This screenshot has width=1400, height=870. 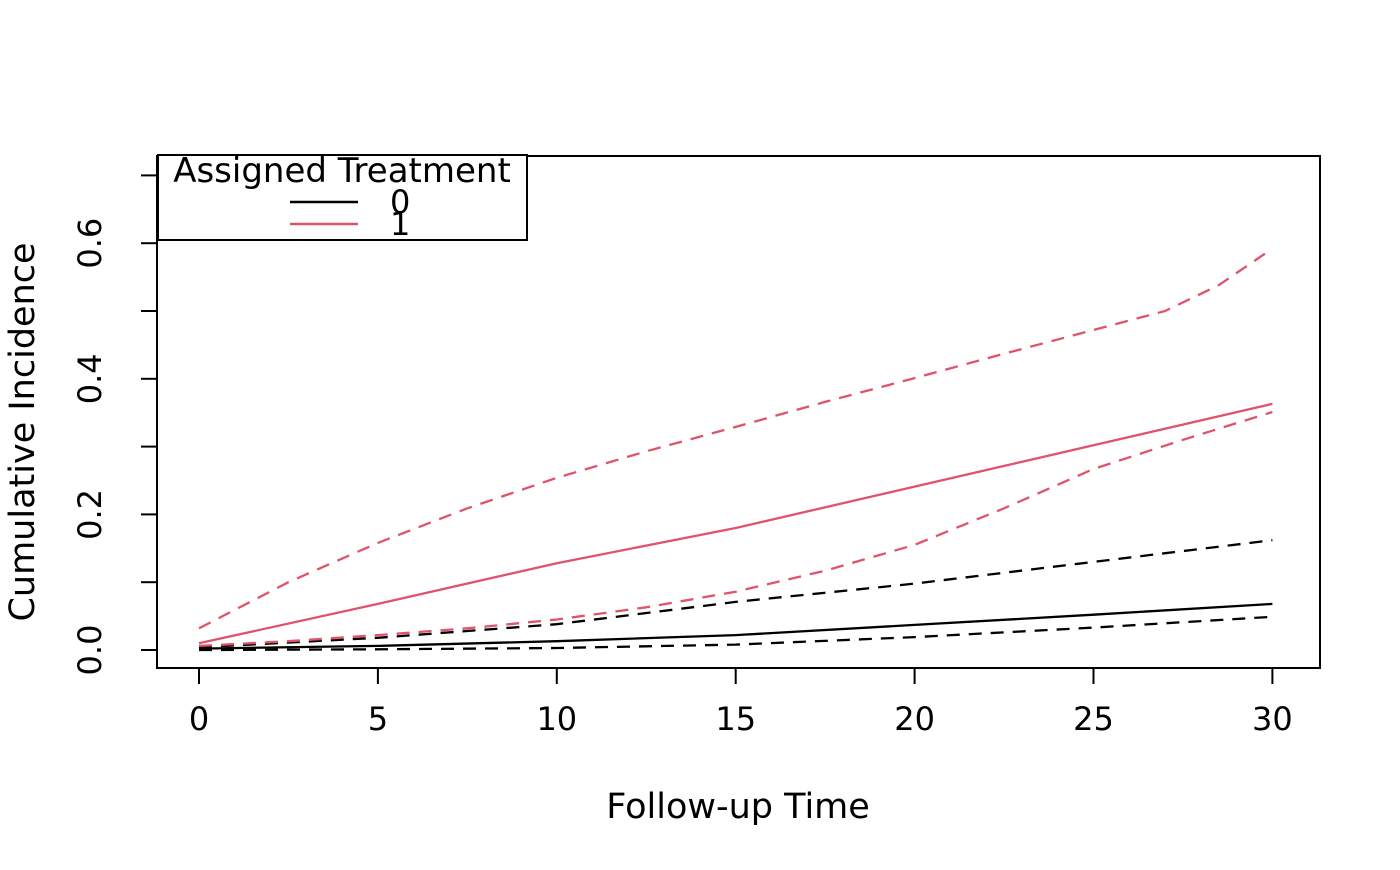 I want to click on x-tick-label: 30, so click(x=1272, y=719).